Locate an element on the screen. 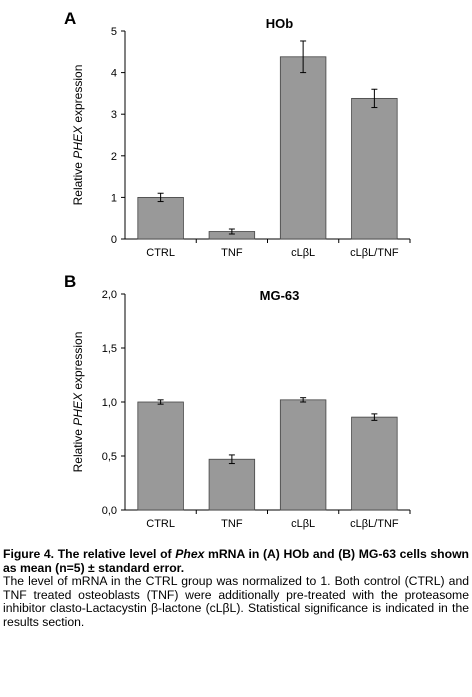 The height and width of the screenshot is (697, 472). chart-title: MG-63 is located at coordinates (280, 295).